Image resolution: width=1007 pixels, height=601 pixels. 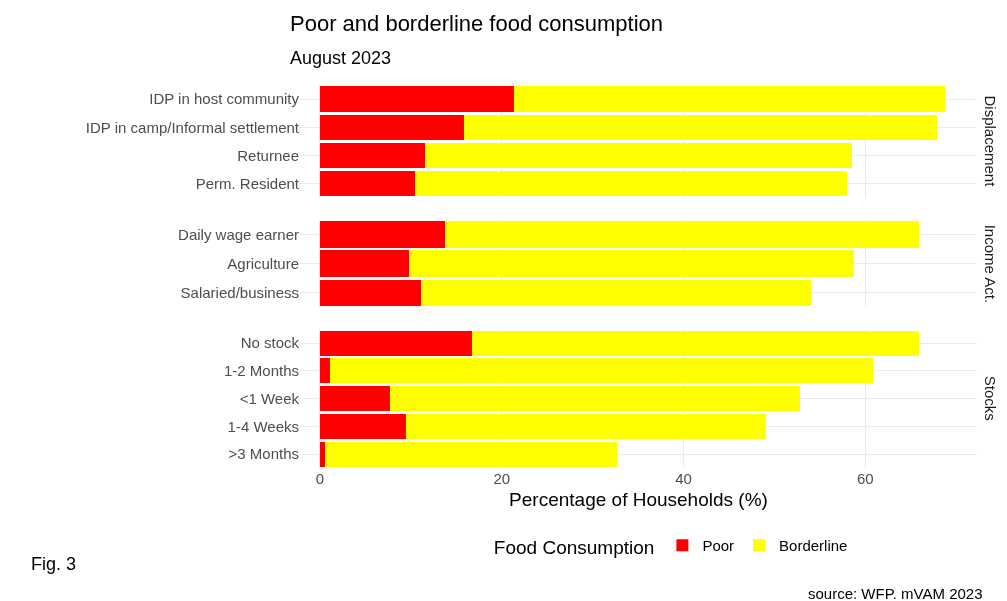 What do you see at coordinates (341, 58) in the screenshot?
I see `chart-subtitle: August 2023` at bounding box center [341, 58].